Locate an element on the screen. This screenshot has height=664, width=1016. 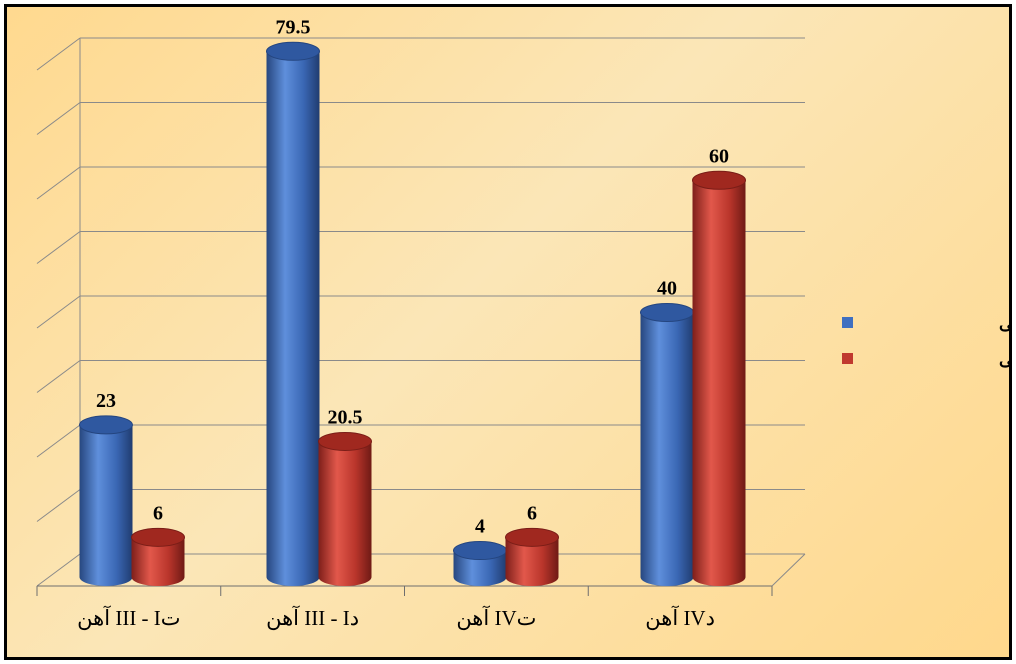
data-label: 4 is located at coordinates (480, 527).